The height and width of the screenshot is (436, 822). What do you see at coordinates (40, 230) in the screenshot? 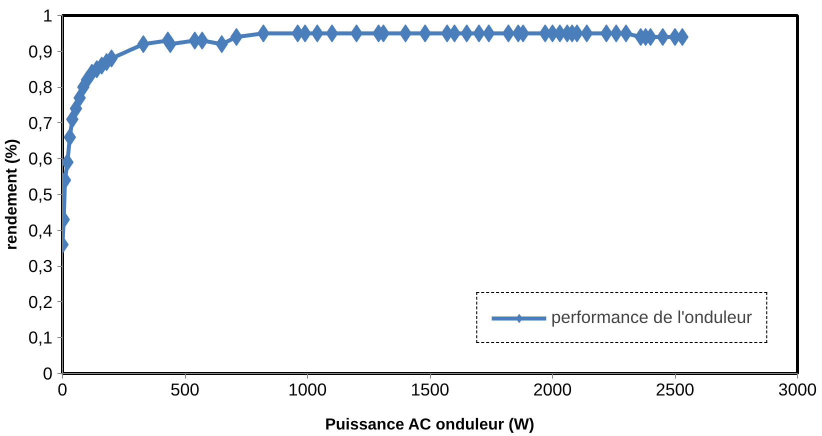
I see `y-tick-label: 0,4` at bounding box center [40, 230].